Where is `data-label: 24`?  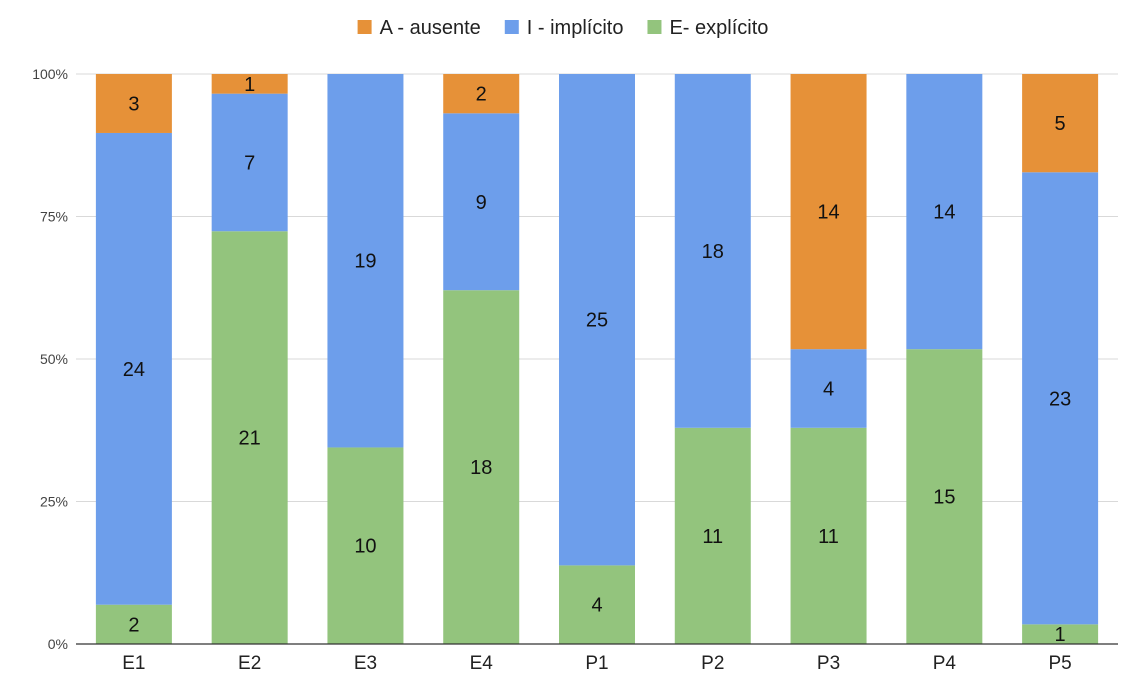 data-label: 24 is located at coordinates (134, 370).